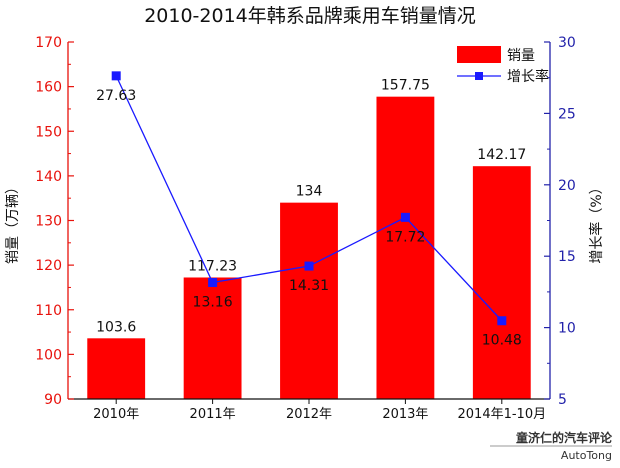 The image size is (620, 468). I want to click on bar-value-label: 117.23, so click(212, 266).